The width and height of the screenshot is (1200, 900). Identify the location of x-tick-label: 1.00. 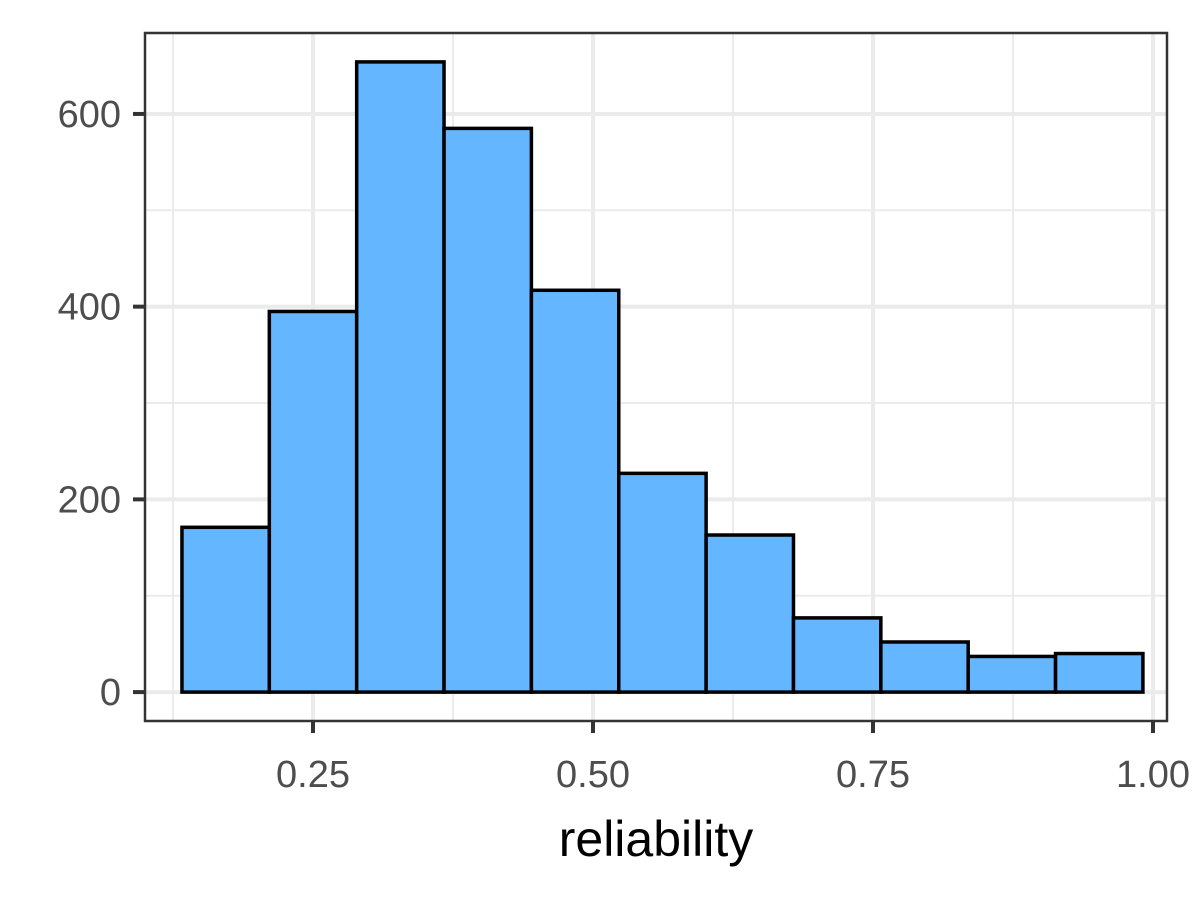
(1153, 775).